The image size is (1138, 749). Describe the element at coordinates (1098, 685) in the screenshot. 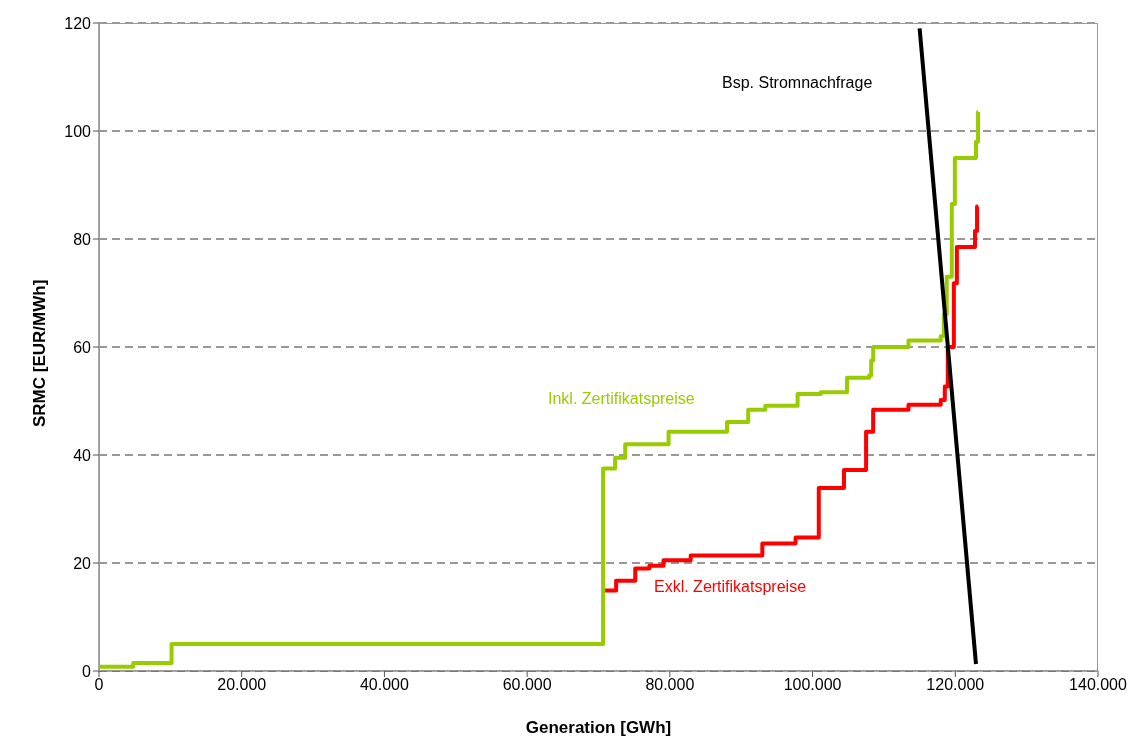

I see `x-tick-label: 140.000` at that location.